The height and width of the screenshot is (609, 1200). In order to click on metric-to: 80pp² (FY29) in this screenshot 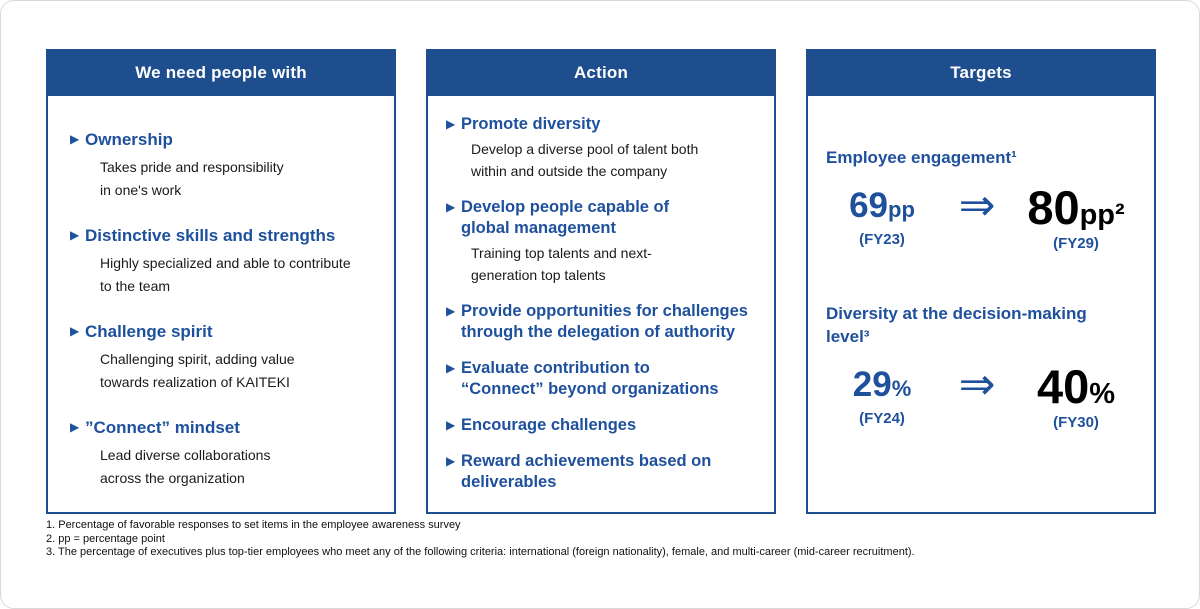, I will do `click(1076, 218)`.